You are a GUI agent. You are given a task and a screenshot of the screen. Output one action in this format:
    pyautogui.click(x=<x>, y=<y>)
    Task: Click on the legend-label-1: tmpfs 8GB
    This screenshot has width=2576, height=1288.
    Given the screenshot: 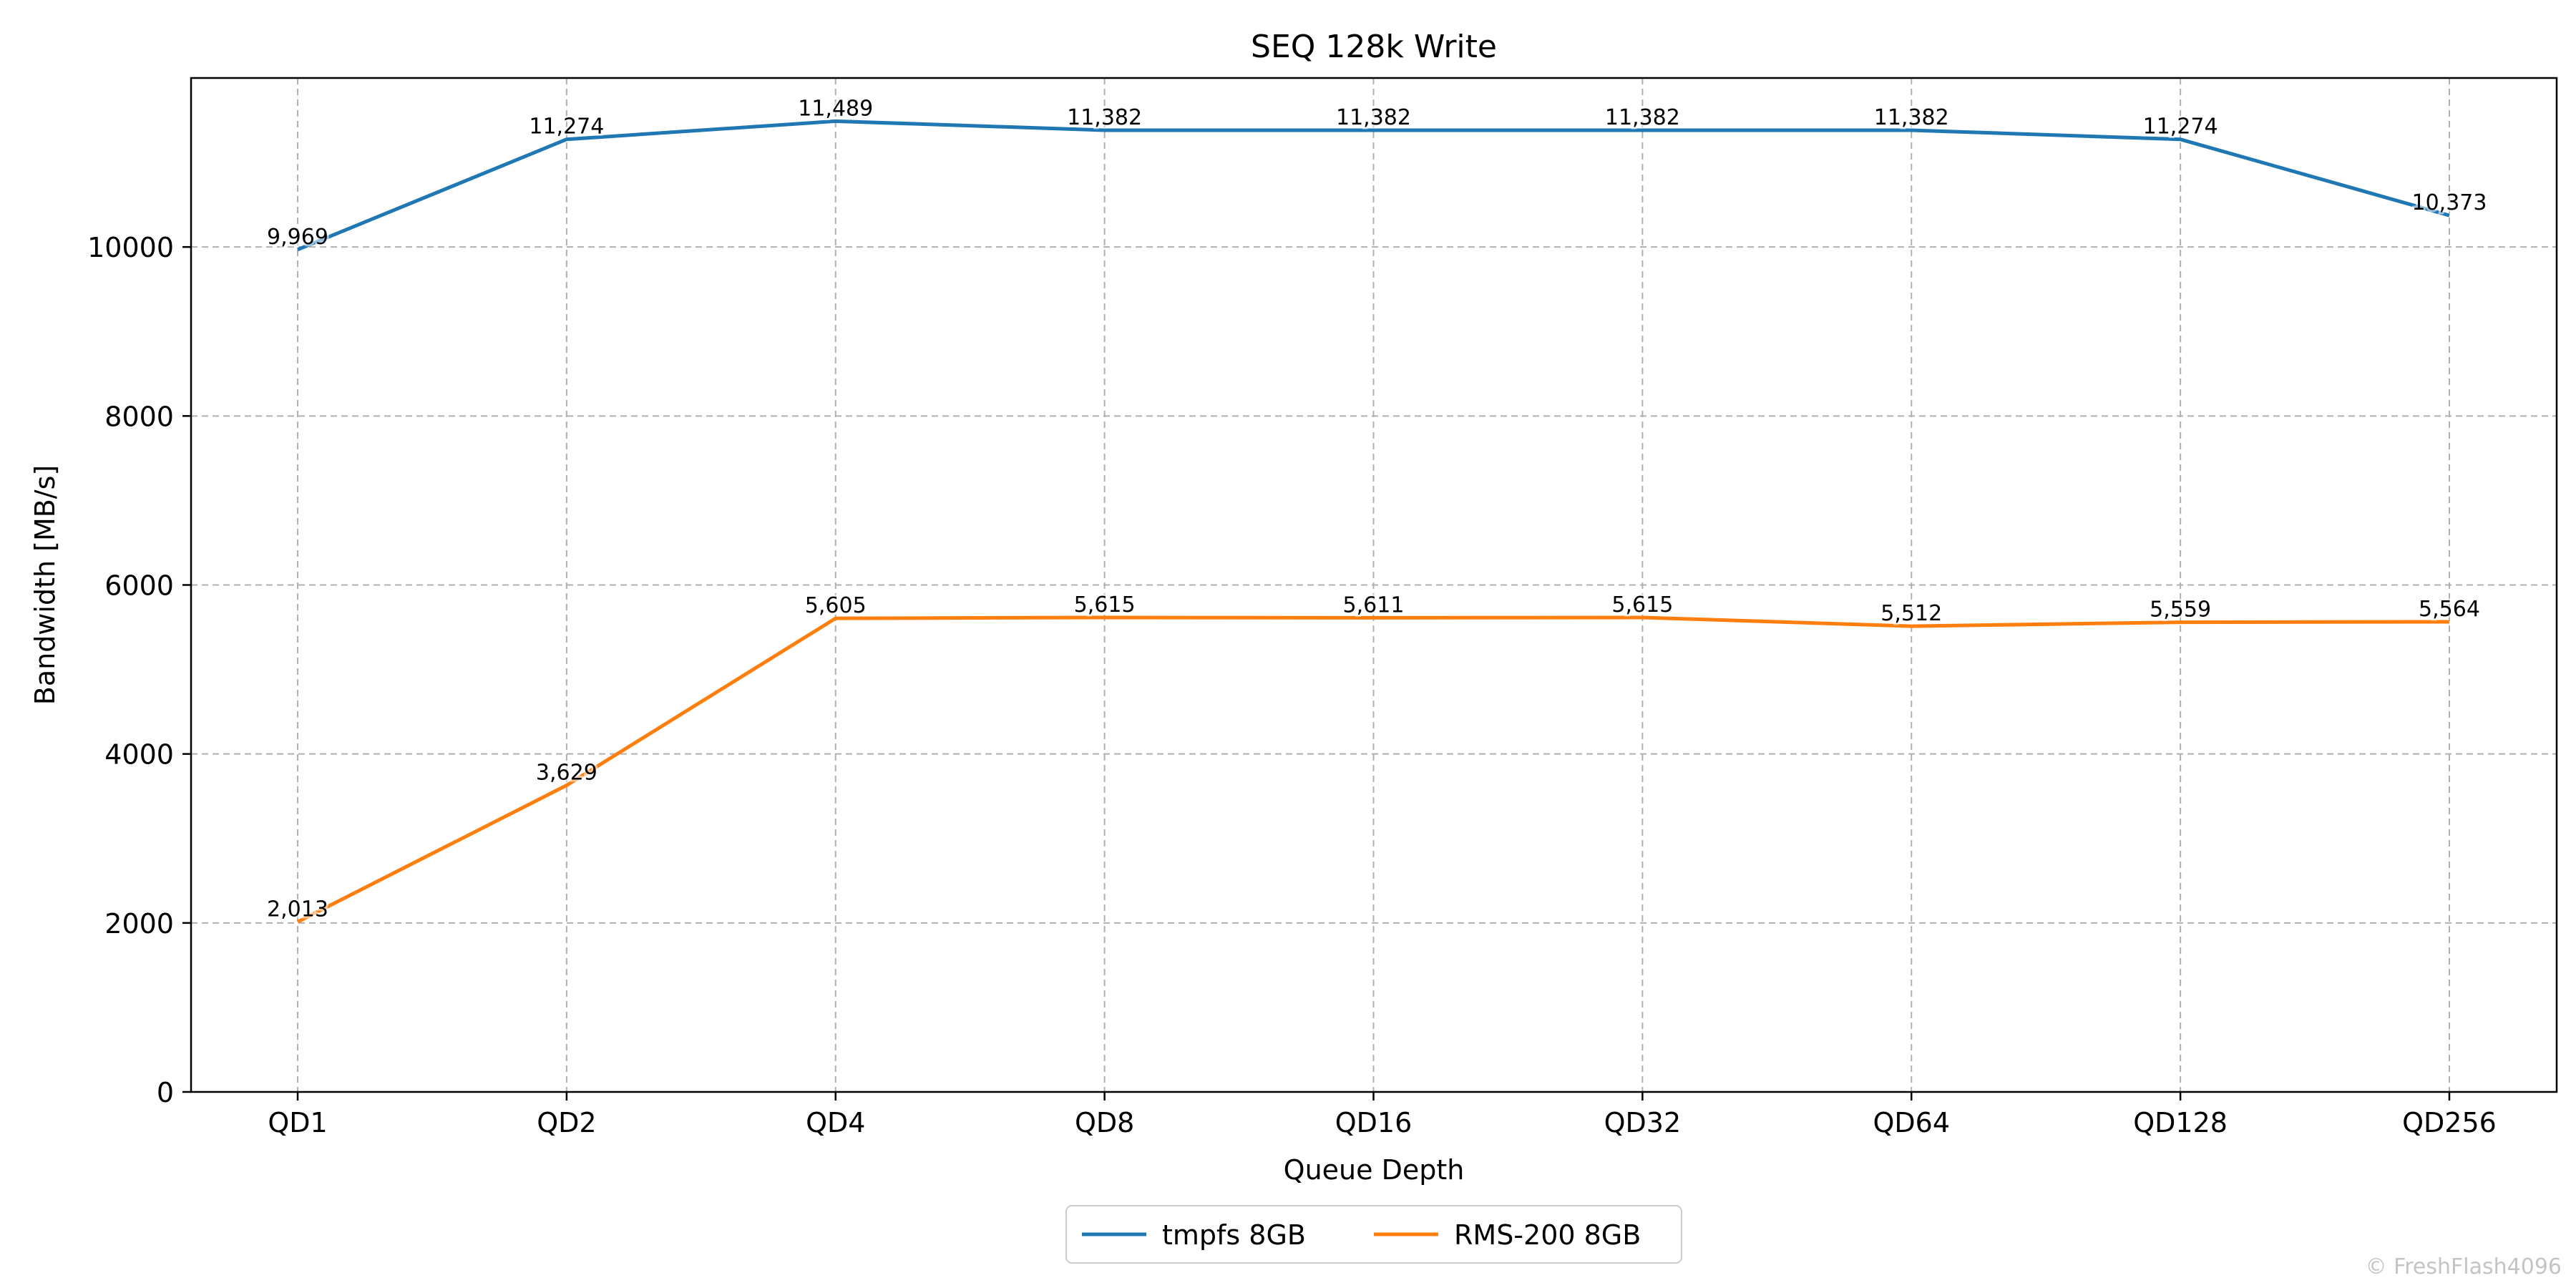 What is the action you would take?
    pyautogui.click(x=1234, y=1235)
    